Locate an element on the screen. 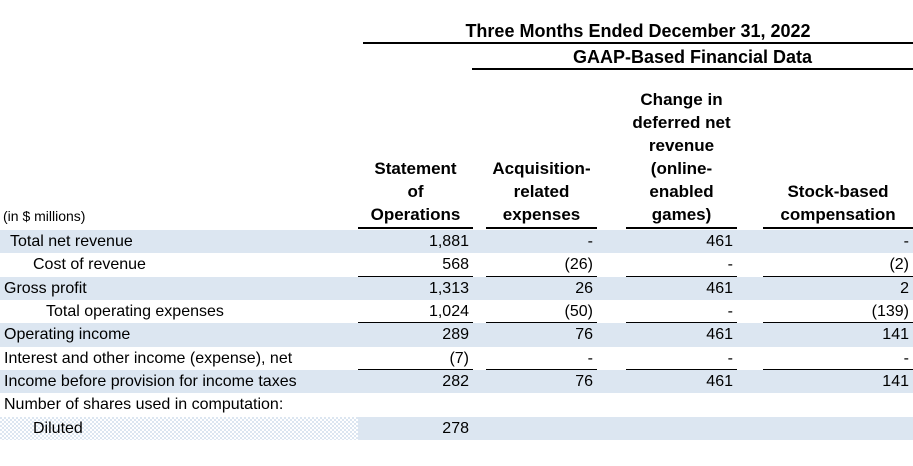 This screenshot has height=466, width=913. row-label: Diluted is located at coordinates (58, 428).